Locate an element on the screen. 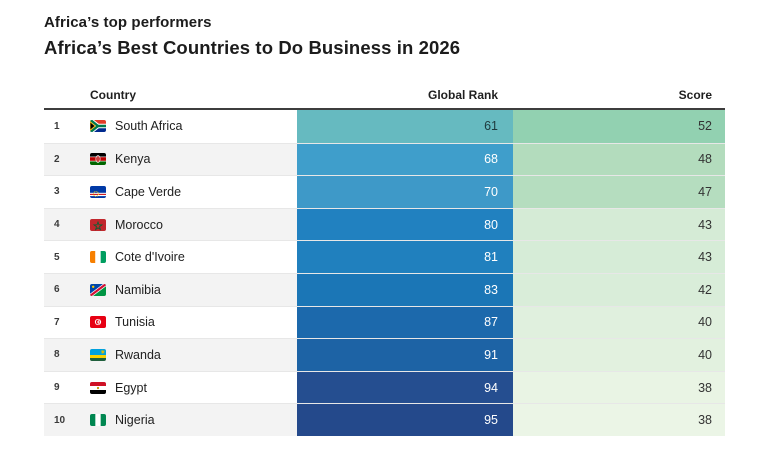 The image size is (768, 461). row-rank-number: 4 is located at coordinates (57, 225).